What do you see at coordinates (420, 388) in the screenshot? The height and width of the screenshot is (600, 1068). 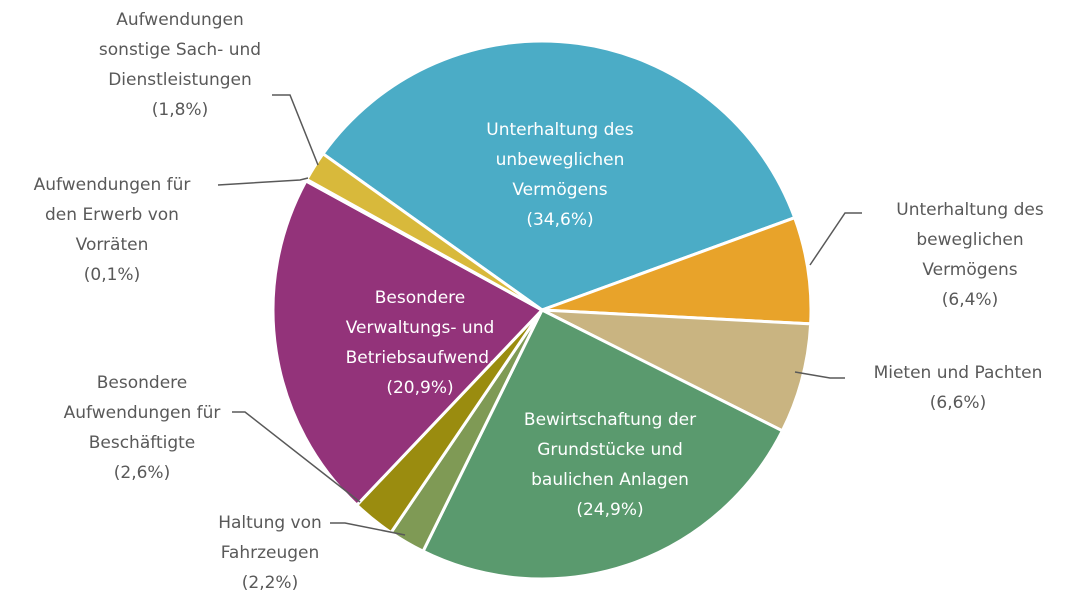 I see `value-label: (20,9%)` at bounding box center [420, 388].